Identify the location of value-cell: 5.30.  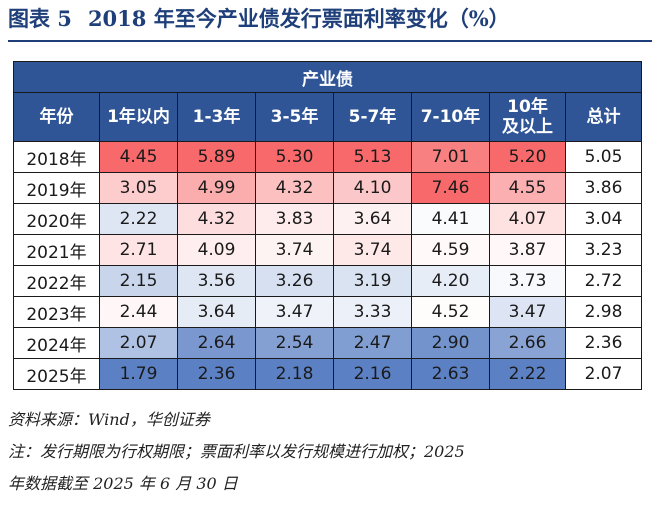
(294, 157).